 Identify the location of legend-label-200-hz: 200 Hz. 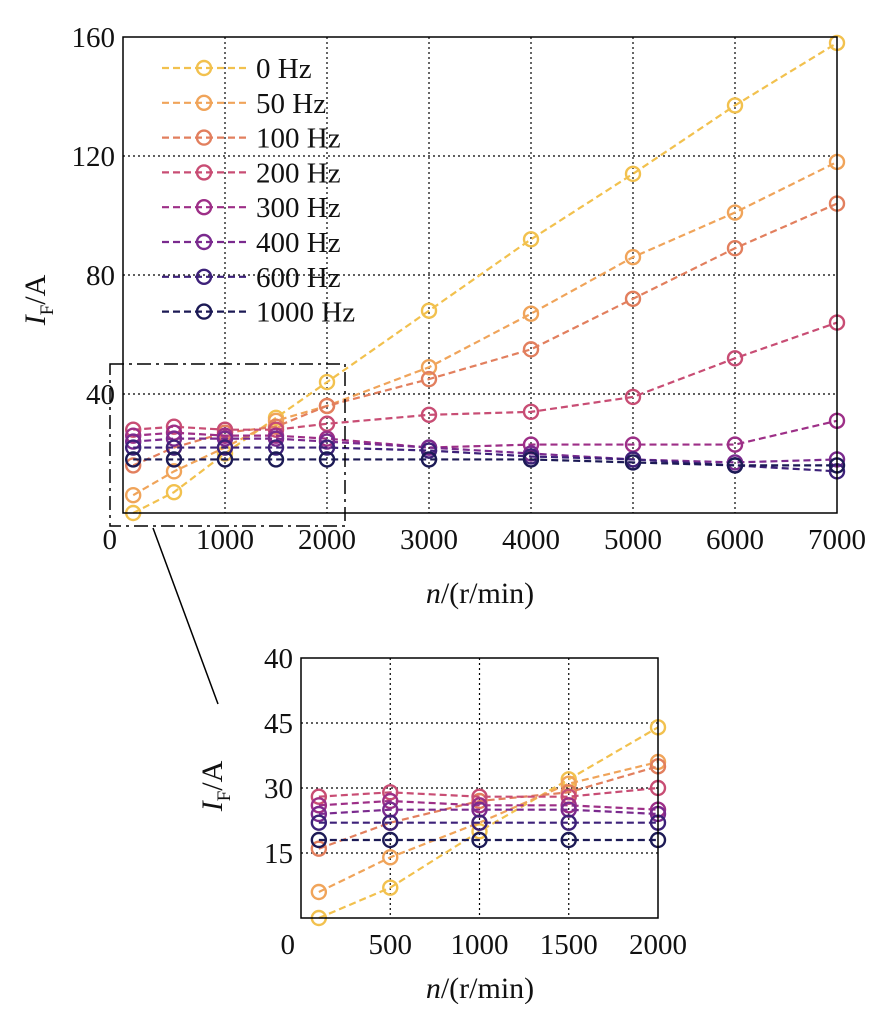
(298, 173).